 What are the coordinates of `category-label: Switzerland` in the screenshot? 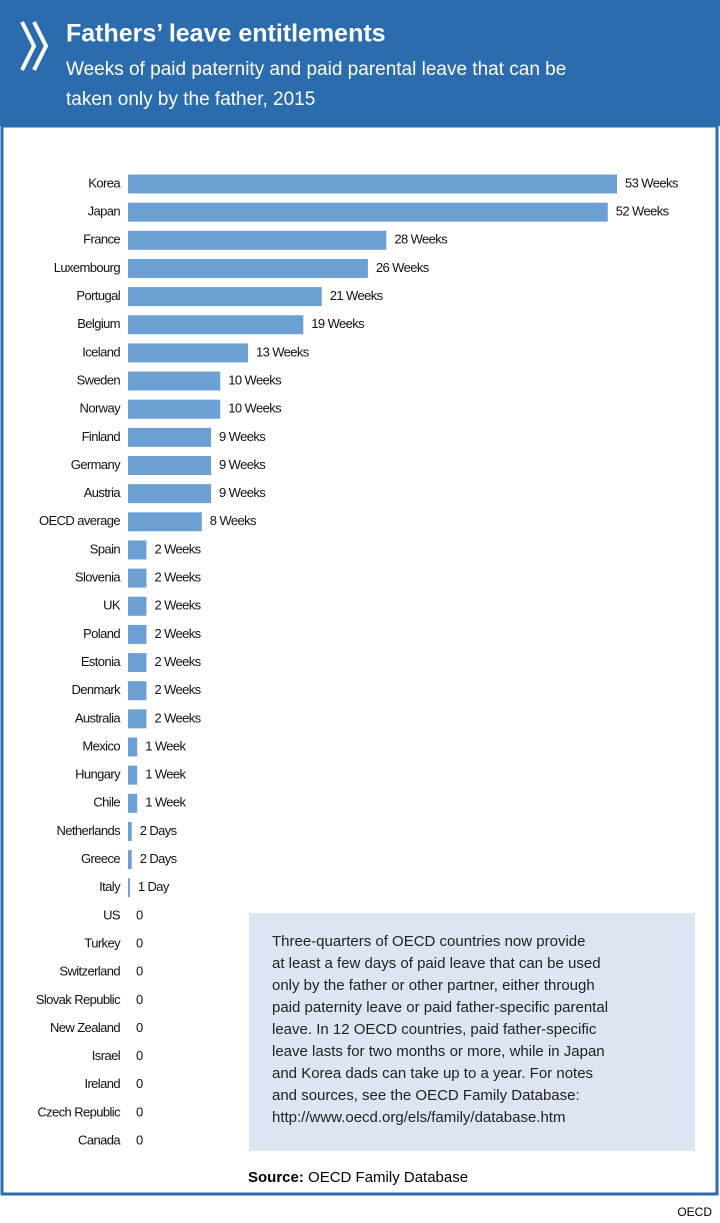 It's located at (89, 971).